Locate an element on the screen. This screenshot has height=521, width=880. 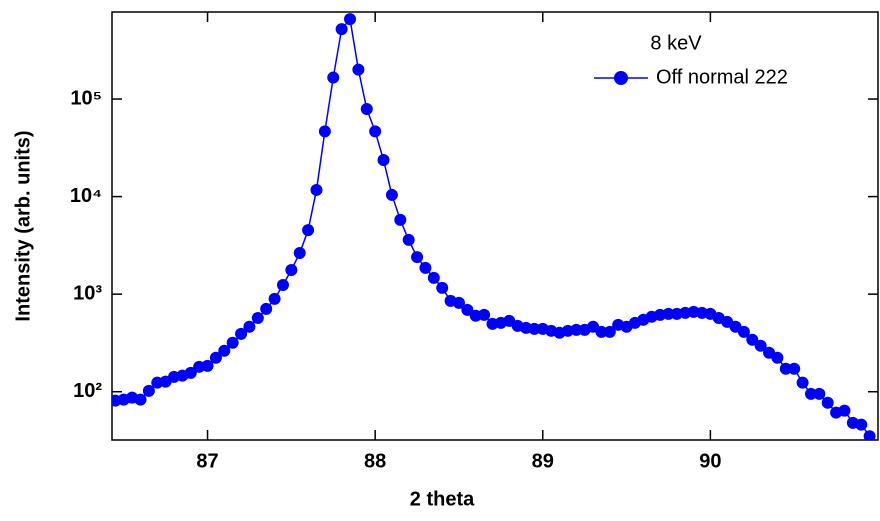
y-tick-label: 10⁵ is located at coordinates (86, 98).